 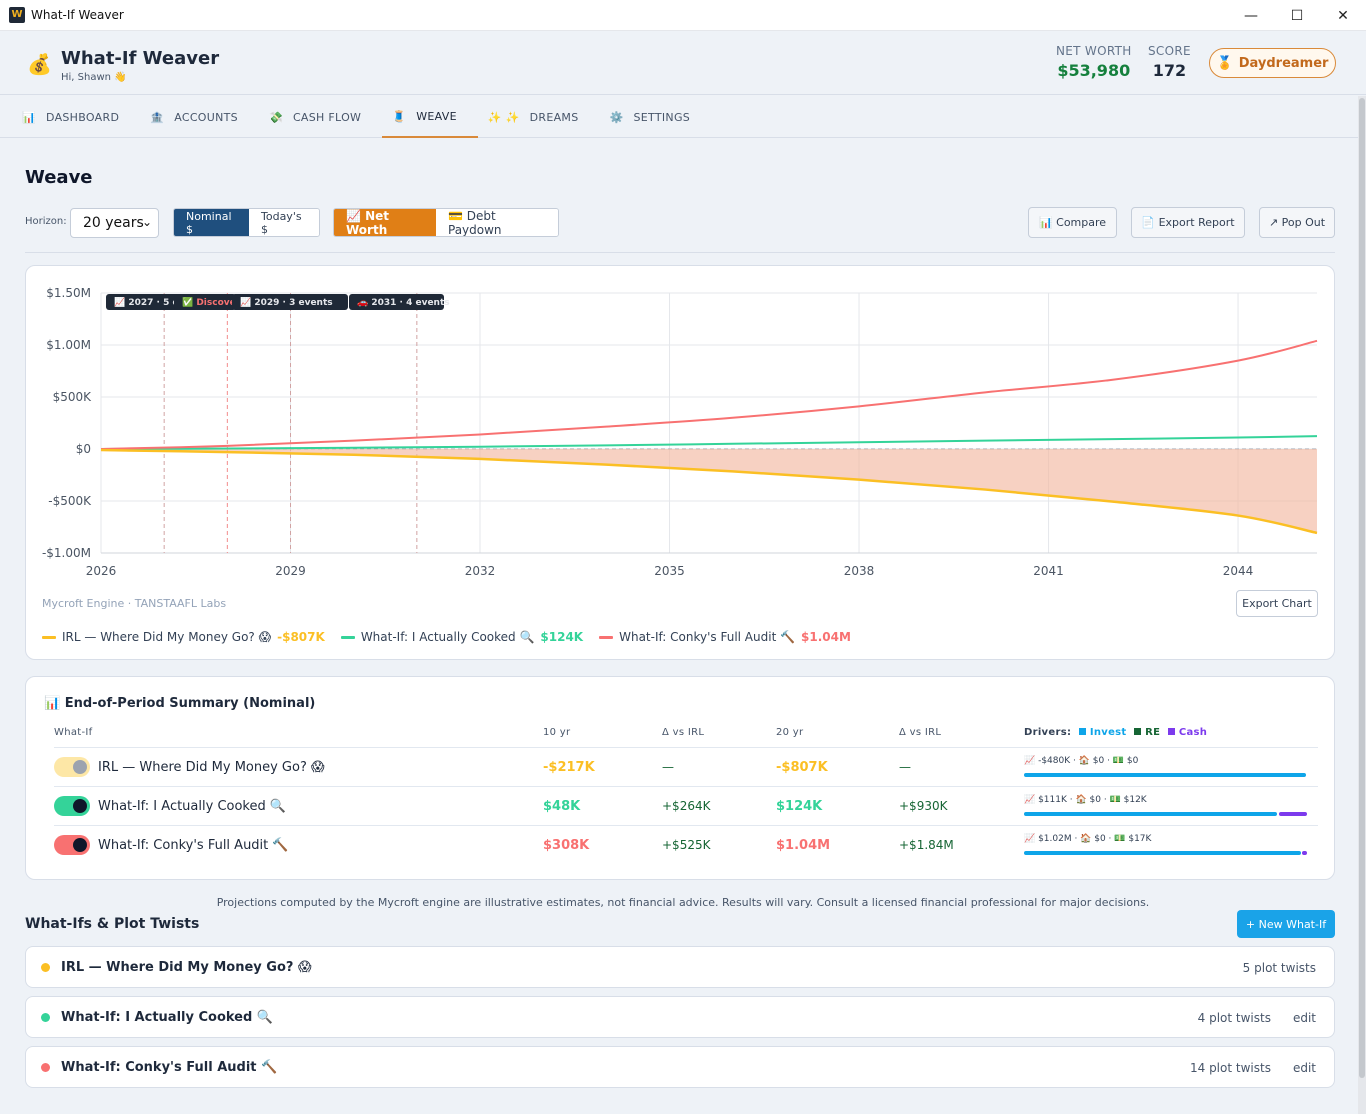 What do you see at coordinates (680, 252) in the screenshot?
I see `divider` at bounding box center [680, 252].